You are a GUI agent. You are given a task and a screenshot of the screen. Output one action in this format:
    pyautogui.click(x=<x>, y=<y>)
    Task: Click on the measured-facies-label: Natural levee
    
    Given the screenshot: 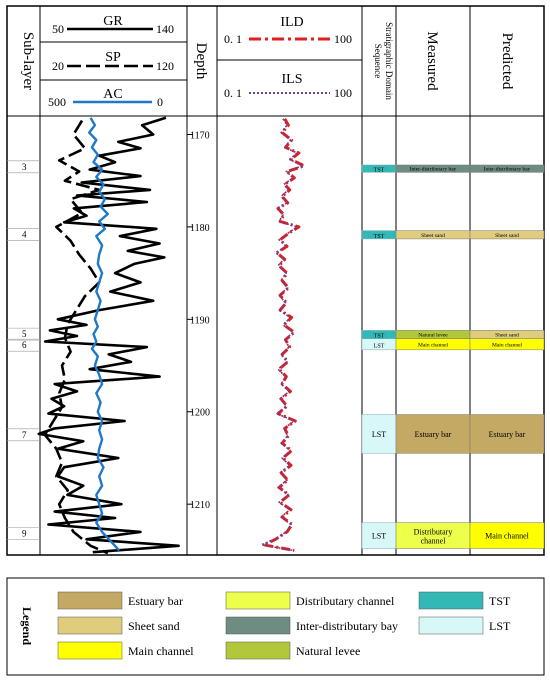 What is the action you would take?
    pyautogui.click(x=433, y=336)
    